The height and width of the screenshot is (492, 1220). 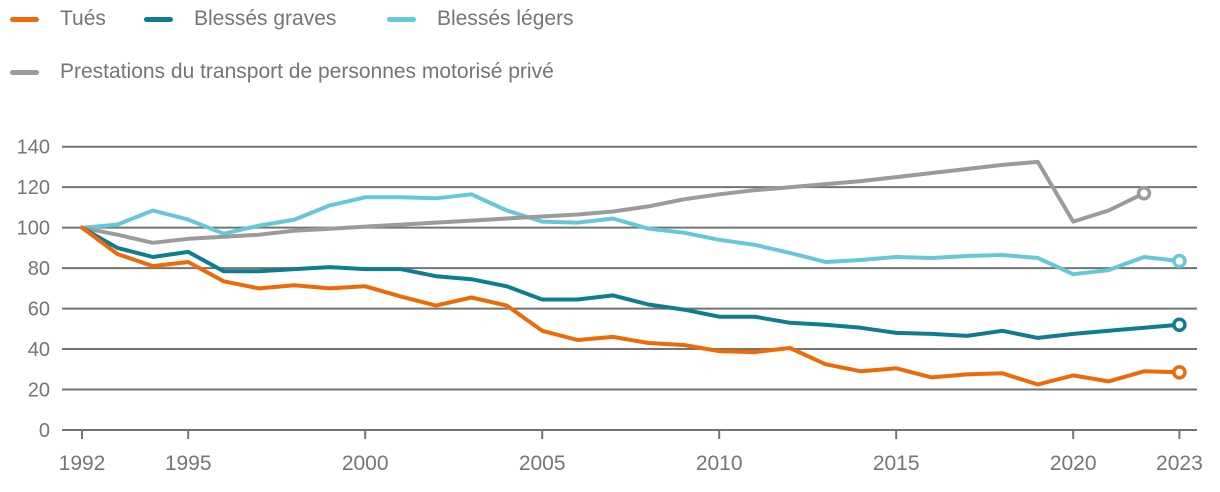 What do you see at coordinates (33, 148) in the screenshot?
I see `y-axis-label-140: 140` at bounding box center [33, 148].